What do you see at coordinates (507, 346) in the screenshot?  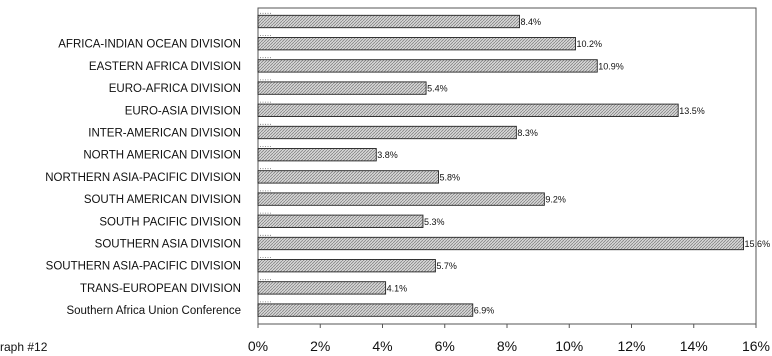 I see `x-tick-label: 8%` at bounding box center [507, 346].